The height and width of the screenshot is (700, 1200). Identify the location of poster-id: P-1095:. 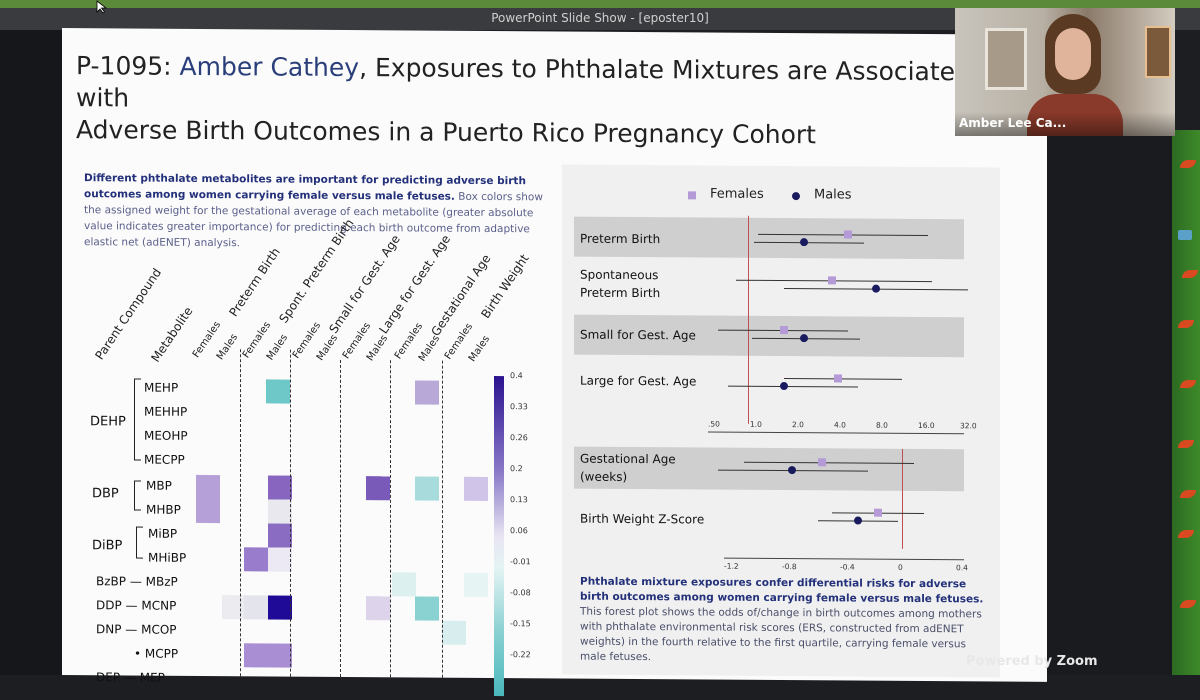
(124, 66).